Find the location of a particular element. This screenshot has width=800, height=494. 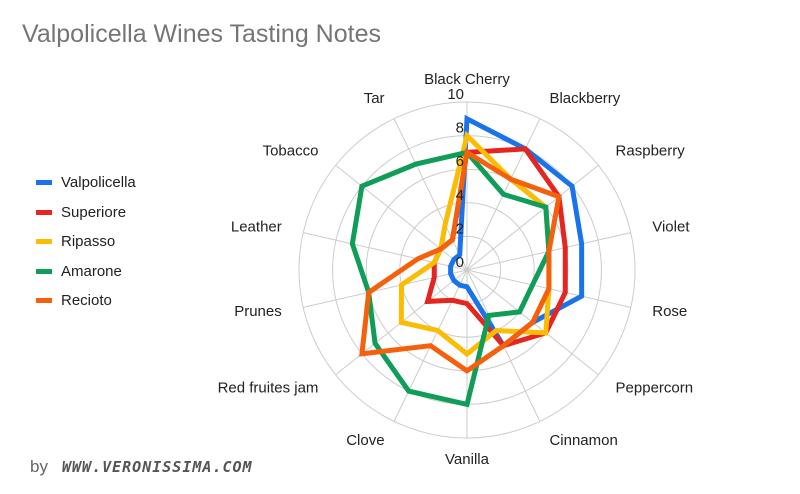

axis-label: Blackberry is located at coordinates (584, 98).